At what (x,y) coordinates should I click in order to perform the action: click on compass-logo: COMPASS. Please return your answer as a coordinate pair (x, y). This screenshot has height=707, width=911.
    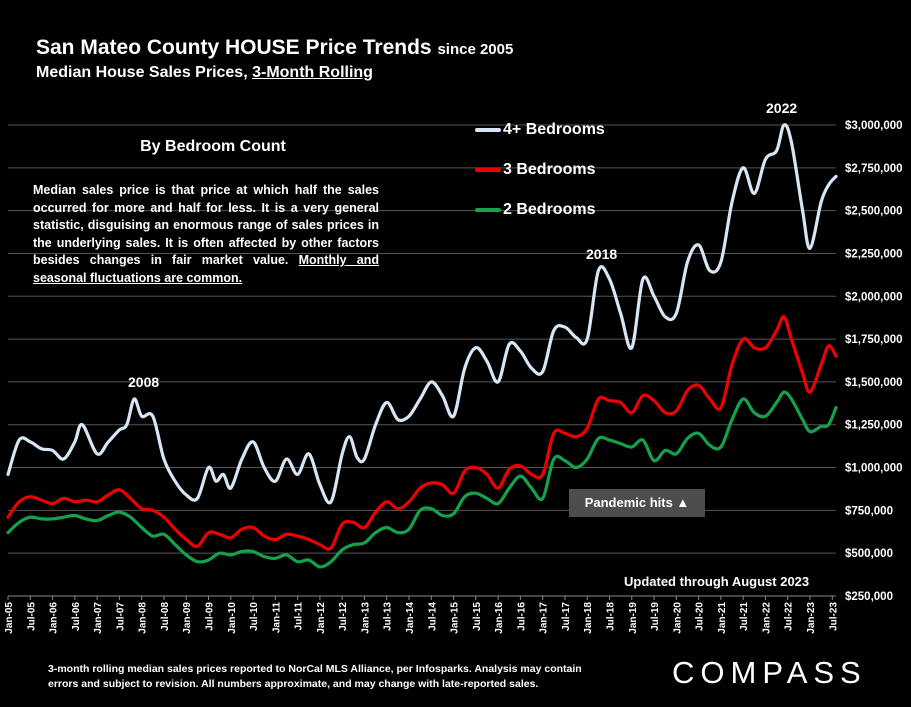
    Looking at the image, I should click on (769, 672).